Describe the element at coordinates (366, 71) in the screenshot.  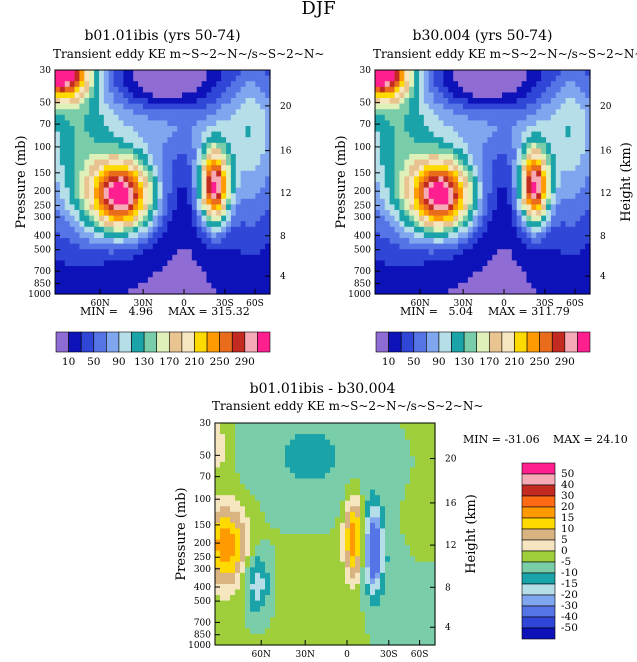
I see `y-tick-label: 30` at that location.